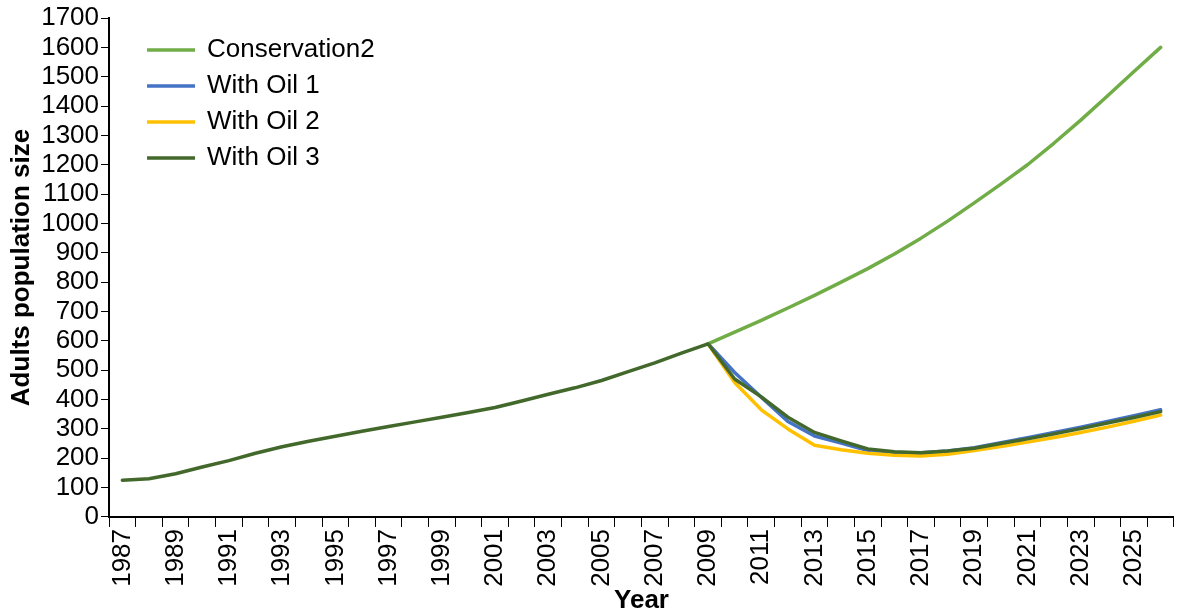 This screenshot has width=1194, height=616. What do you see at coordinates (70, 104) in the screenshot?
I see `y-tick-label: 1400` at bounding box center [70, 104].